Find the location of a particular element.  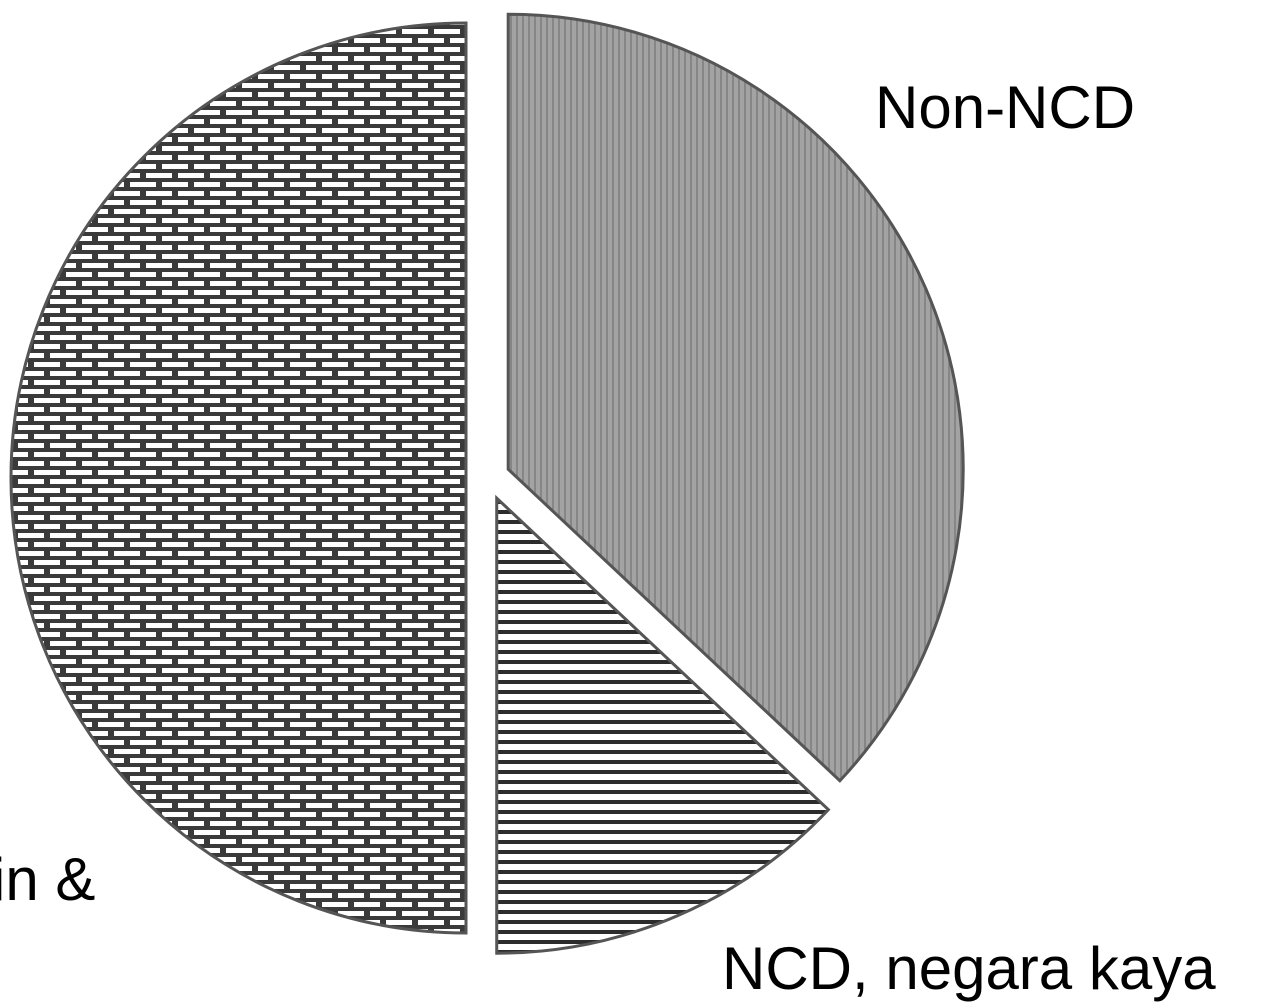

slice-label-ncd-negara-kaya: NCD, negara kaya is located at coordinates (969, 968).